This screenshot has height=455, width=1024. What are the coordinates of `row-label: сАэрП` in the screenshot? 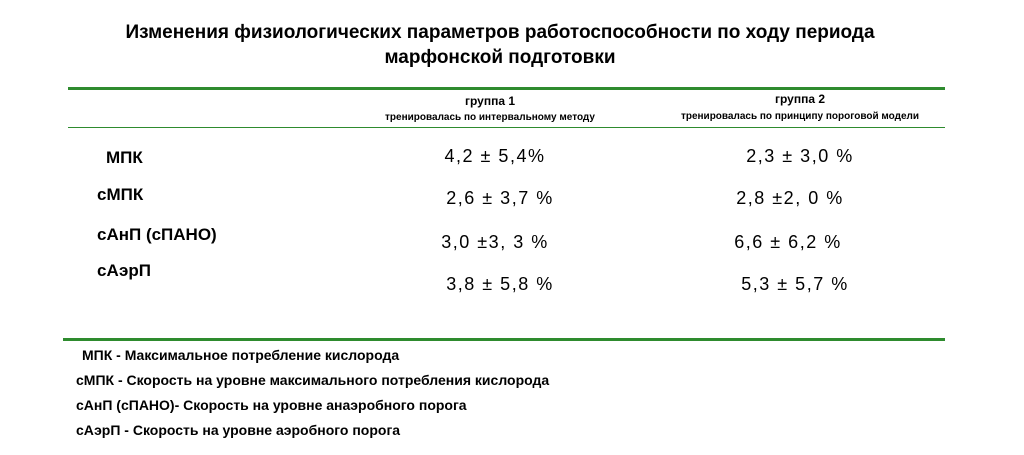 It's located at (124, 270).